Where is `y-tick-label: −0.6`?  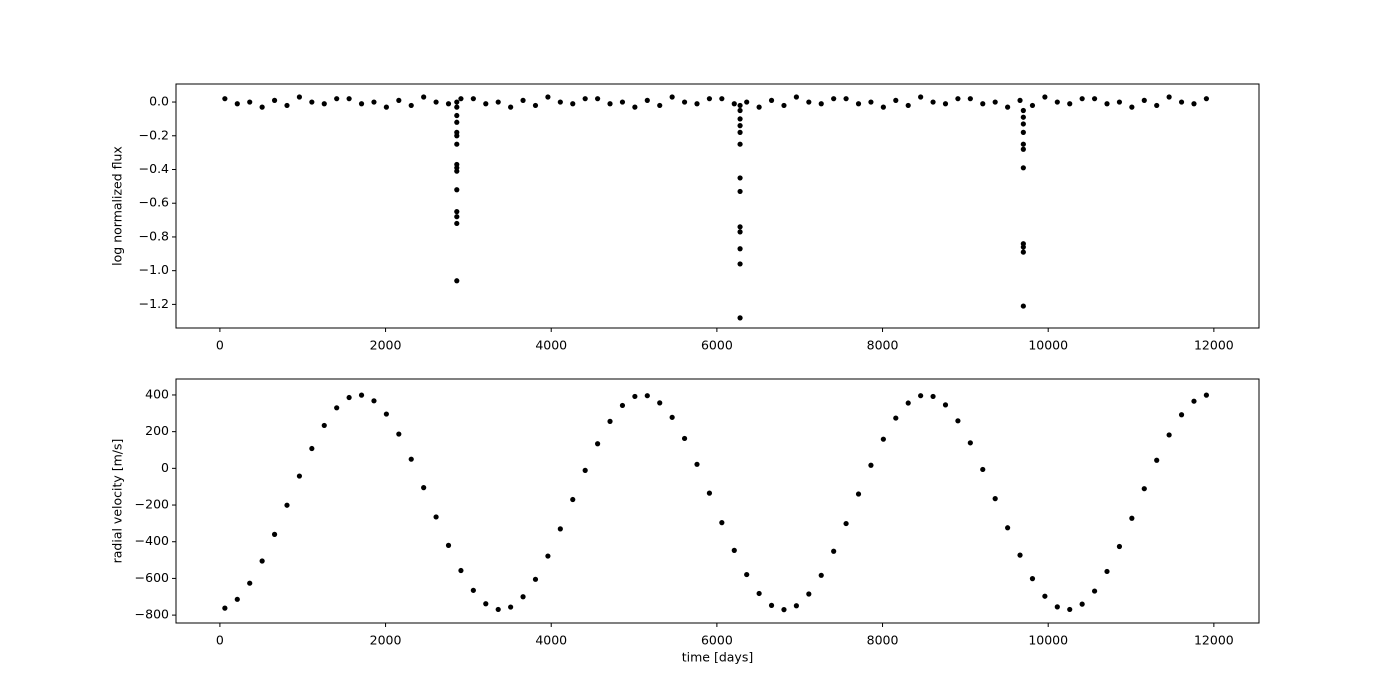 y-tick-label: −0.6 is located at coordinates (154, 202).